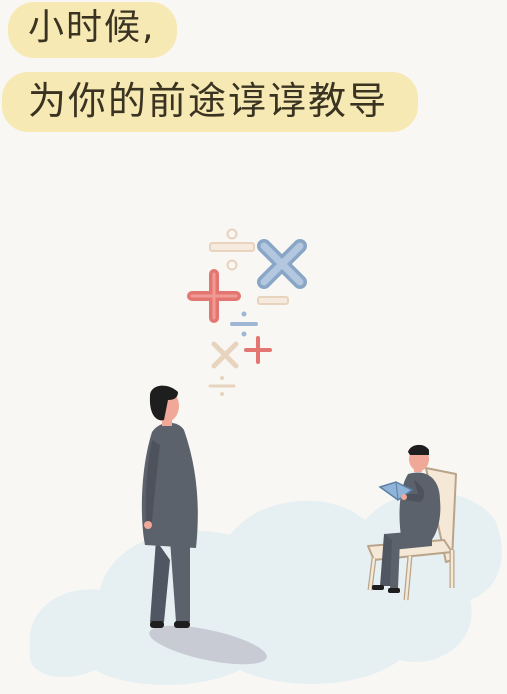 The width and height of the screenshot is (507, 694). I want to click on minus-symbol, so click(273, 300).